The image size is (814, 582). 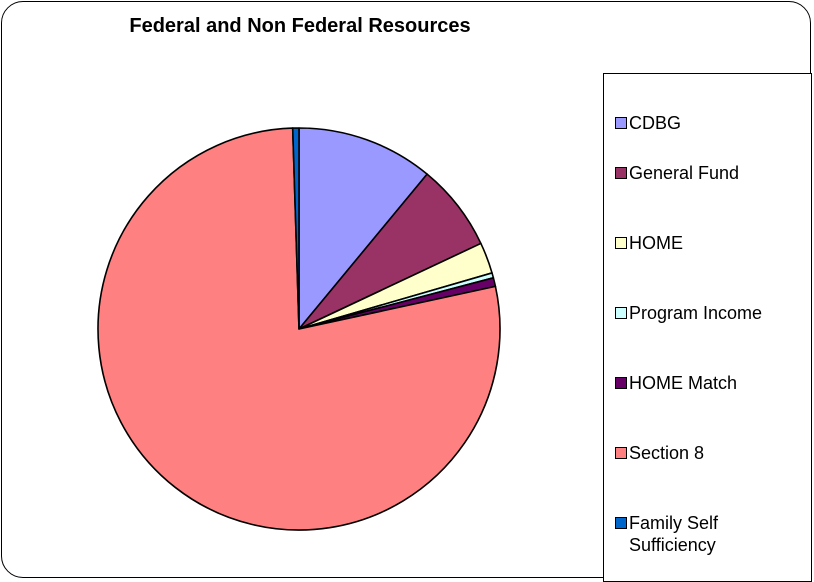 I want to click on legend-item: Program Income, so click(x=688, y=313).